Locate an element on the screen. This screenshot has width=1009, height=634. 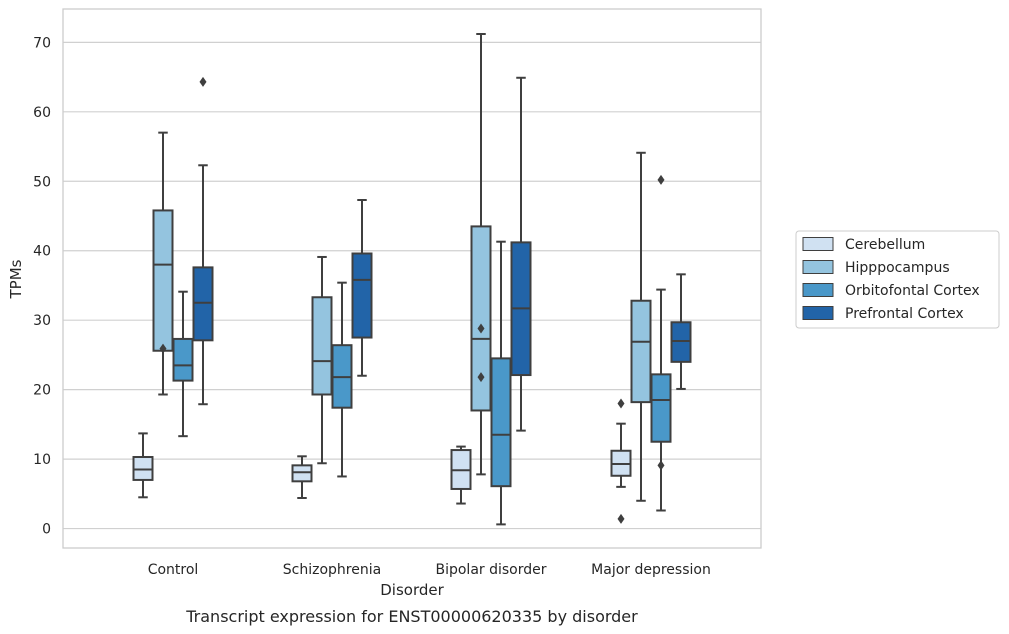
y-tick-label-20: 20 is located at coordinates (42, 391).